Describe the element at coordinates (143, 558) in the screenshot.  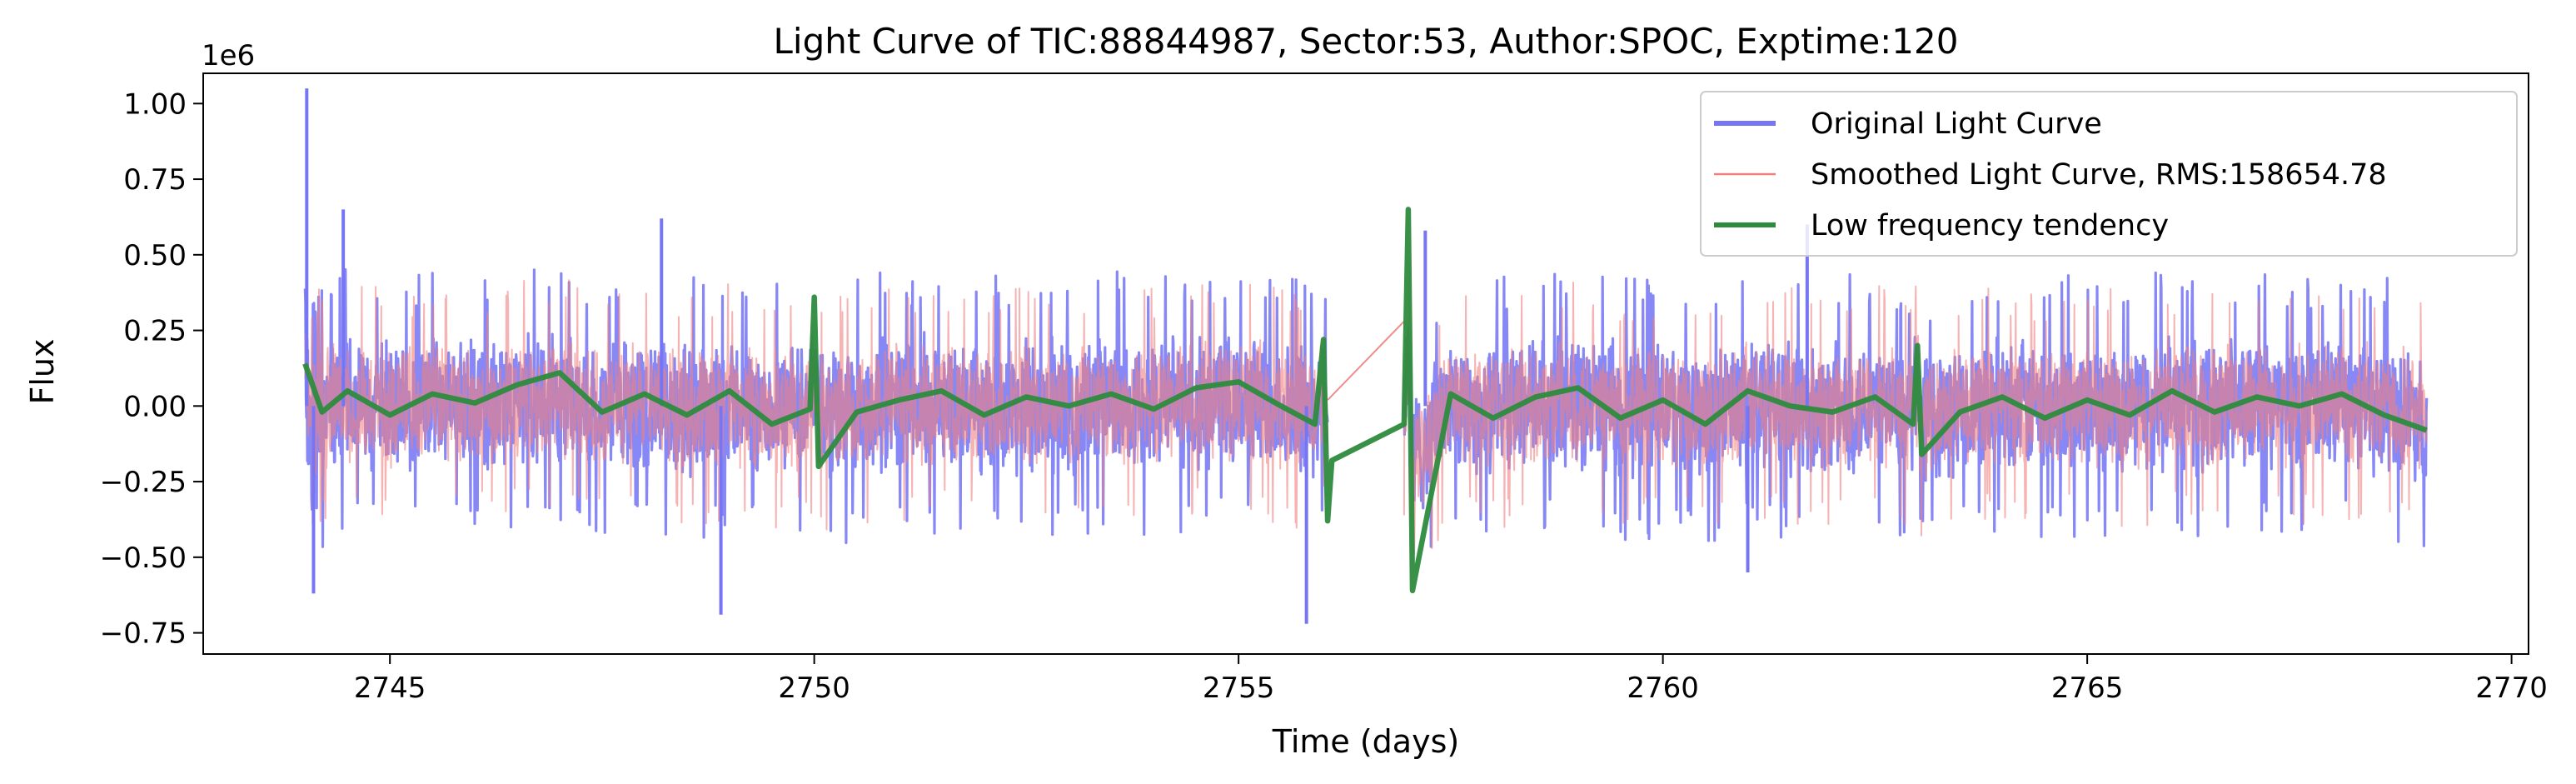
I see `y-tick-label: −0.50` at that location.